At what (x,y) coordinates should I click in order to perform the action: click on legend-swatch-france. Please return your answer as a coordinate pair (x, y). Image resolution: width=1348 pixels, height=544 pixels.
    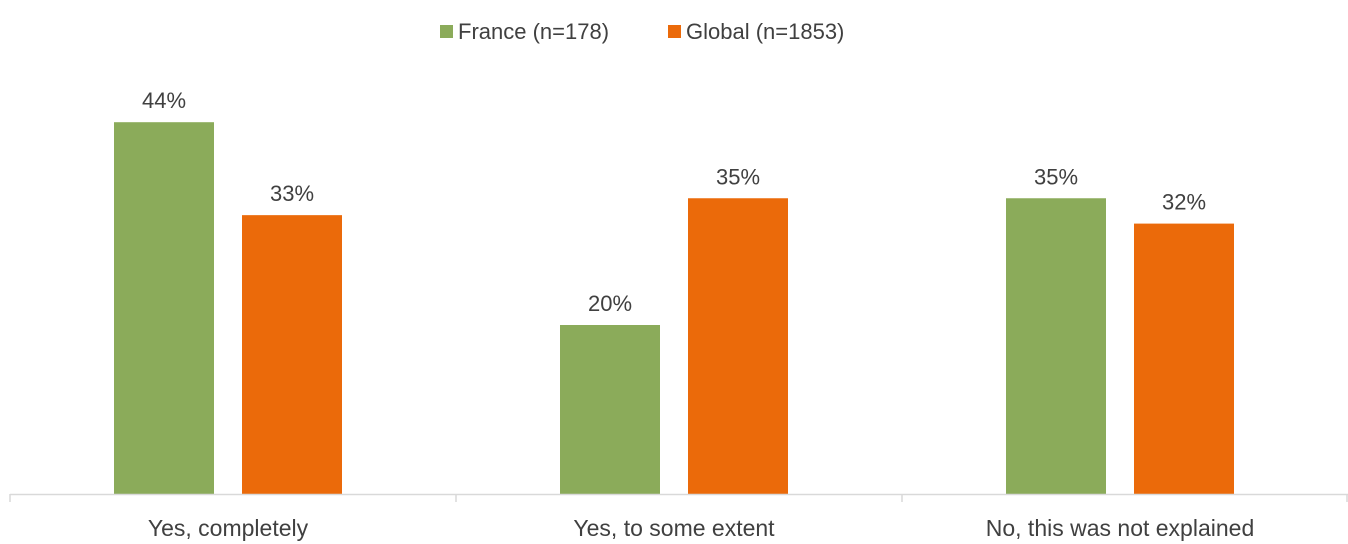
    Looking at the image, I should click on (446, 31).